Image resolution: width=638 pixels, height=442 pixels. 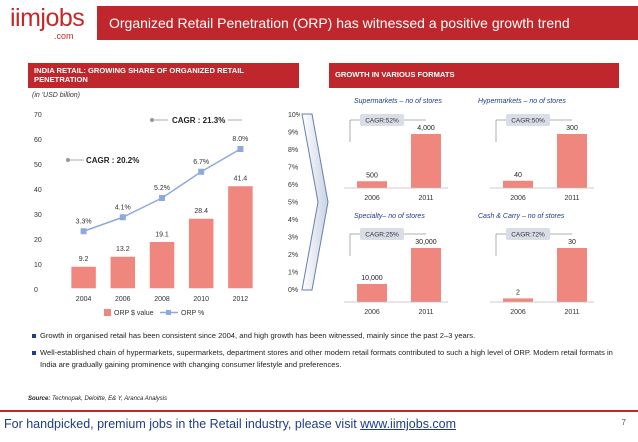 What do you see at coordinates (293, 255) in the screenshot?
I see `y2-tick-label: 2%` at bounding box center [293, 255].